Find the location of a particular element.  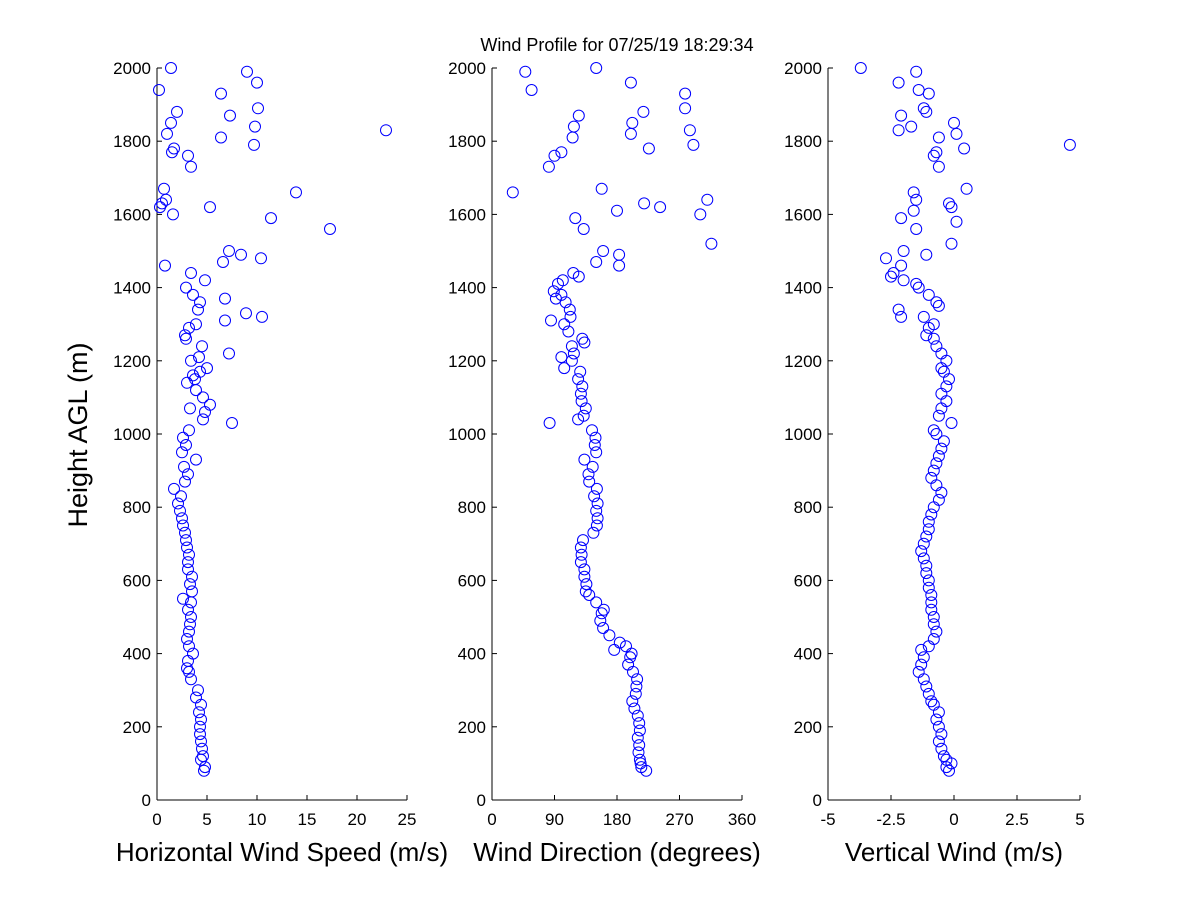

x-tick-label: 20 is located at coordinates (357, 819).